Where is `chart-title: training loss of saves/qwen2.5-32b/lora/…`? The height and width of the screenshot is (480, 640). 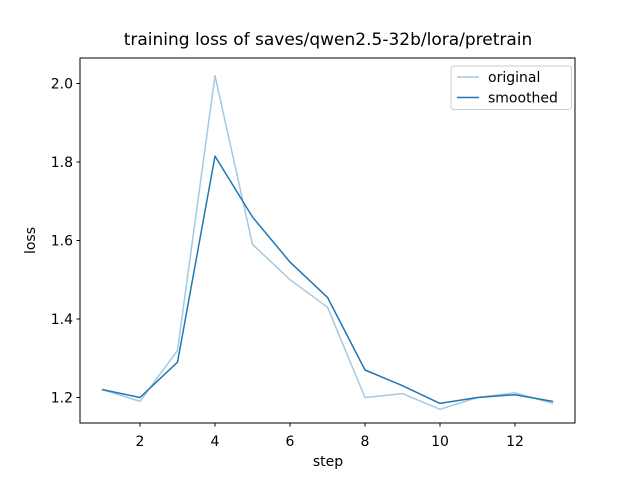
chart-title: training loss of saves/qwen2.5-32b/lora/… is located at coordinates (328, 40).